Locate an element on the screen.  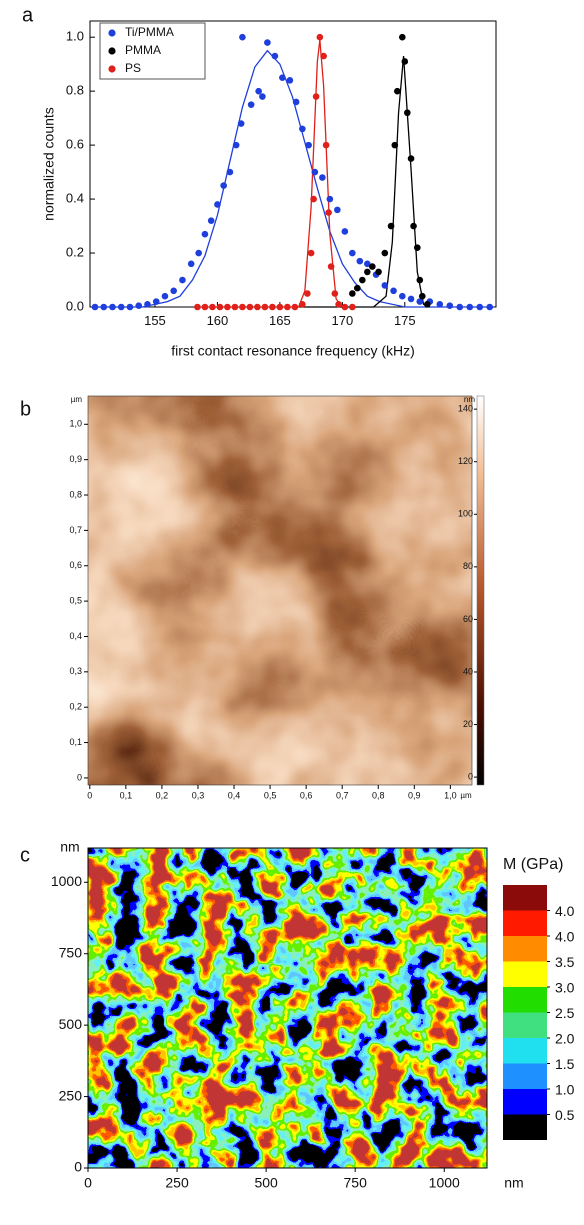
y-tick-label: 0.4 is located at coordinates (75, 198).